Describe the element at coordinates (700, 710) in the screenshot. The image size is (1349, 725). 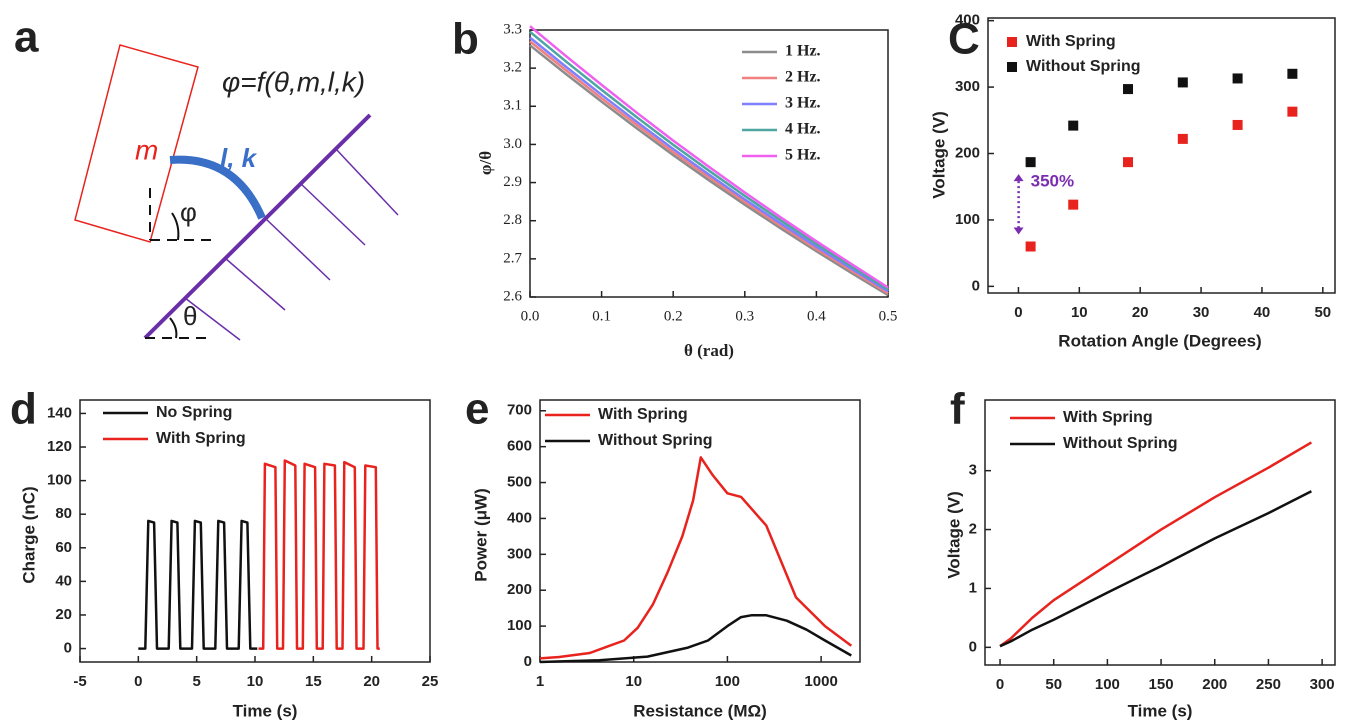
I see `x-axis-label: Resistance (MΩ)` at that location.